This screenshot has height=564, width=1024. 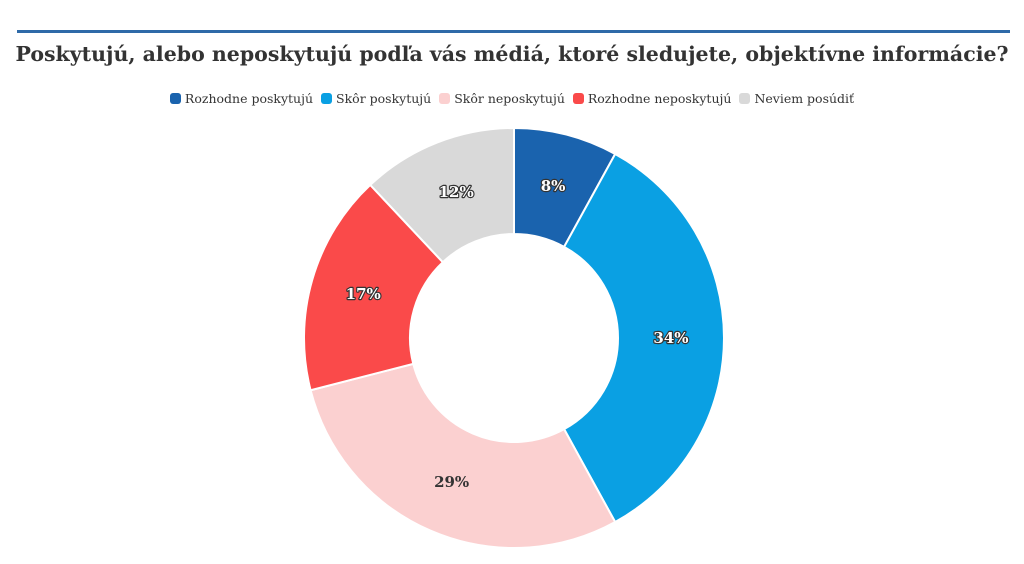 I want to click on slice-value-label: 12%, so click(x=456, y=192).